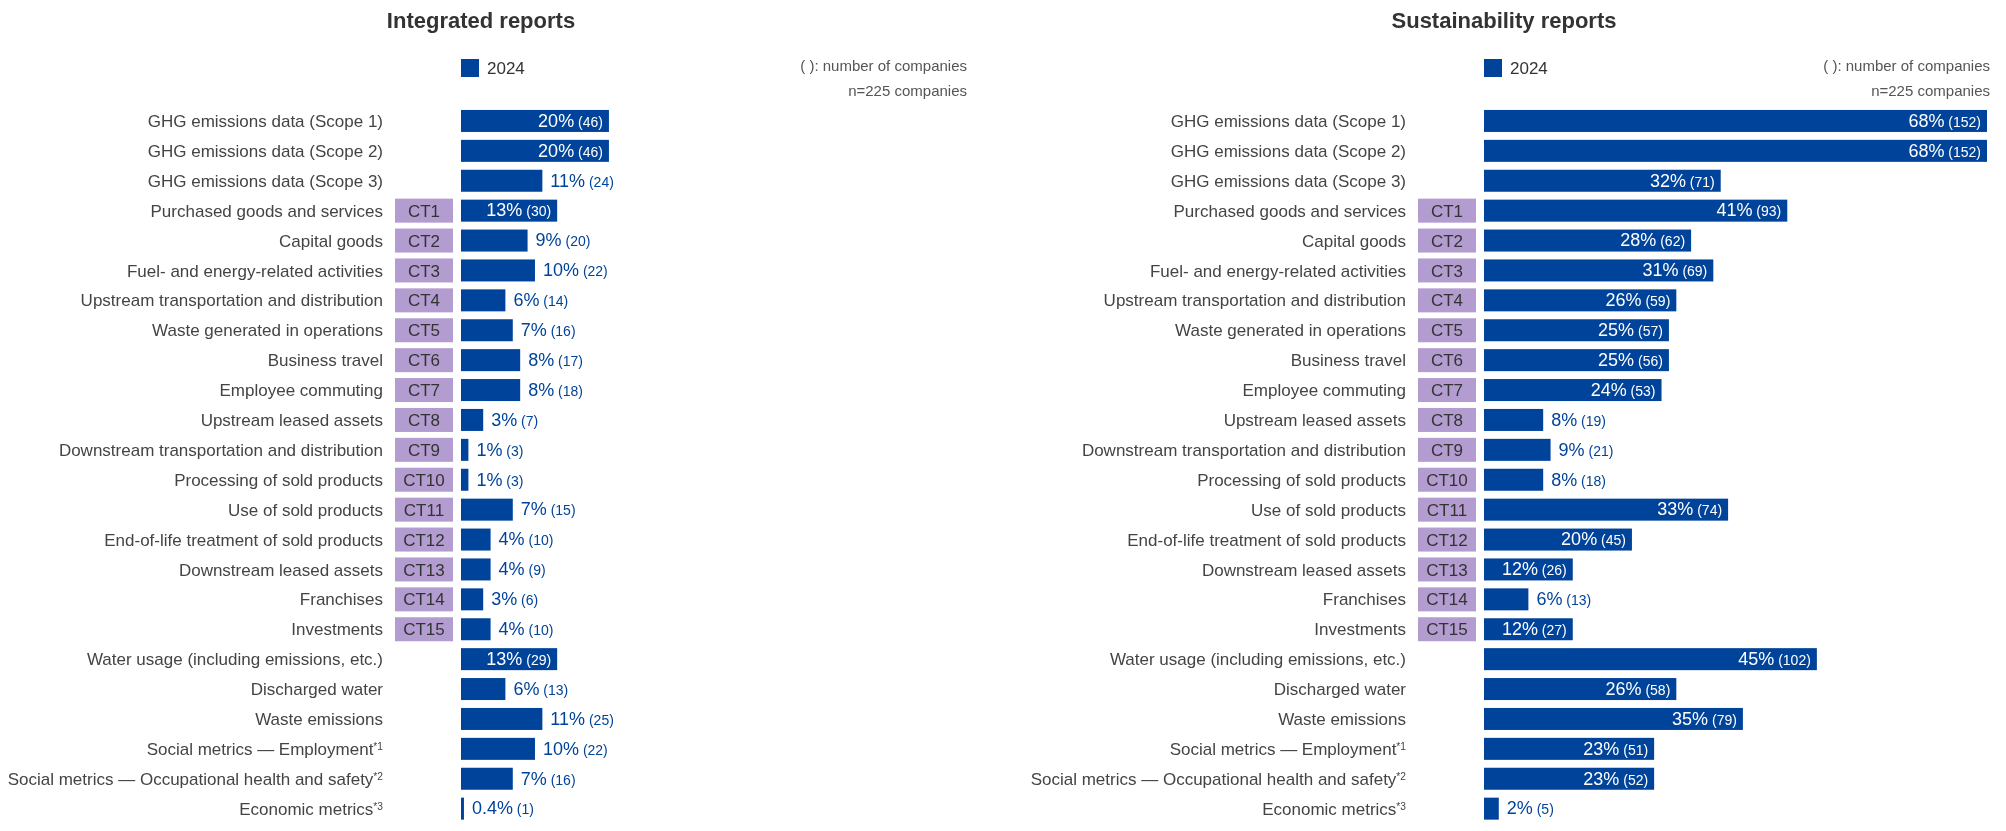  Describe the element at coordinates (1749, 210) in the screenshot. I see `data-label: 41% (93)` at that location.